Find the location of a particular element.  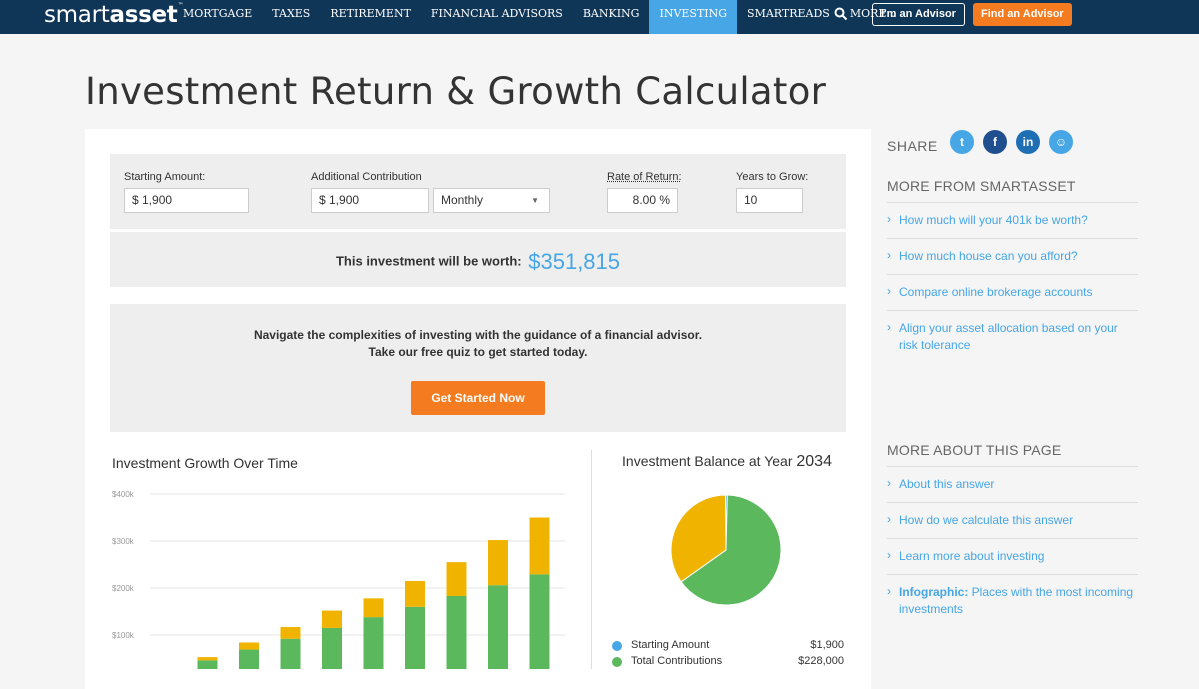

contribution-frequency-select: Monthly ▼ is located at coordinates (491, 200).